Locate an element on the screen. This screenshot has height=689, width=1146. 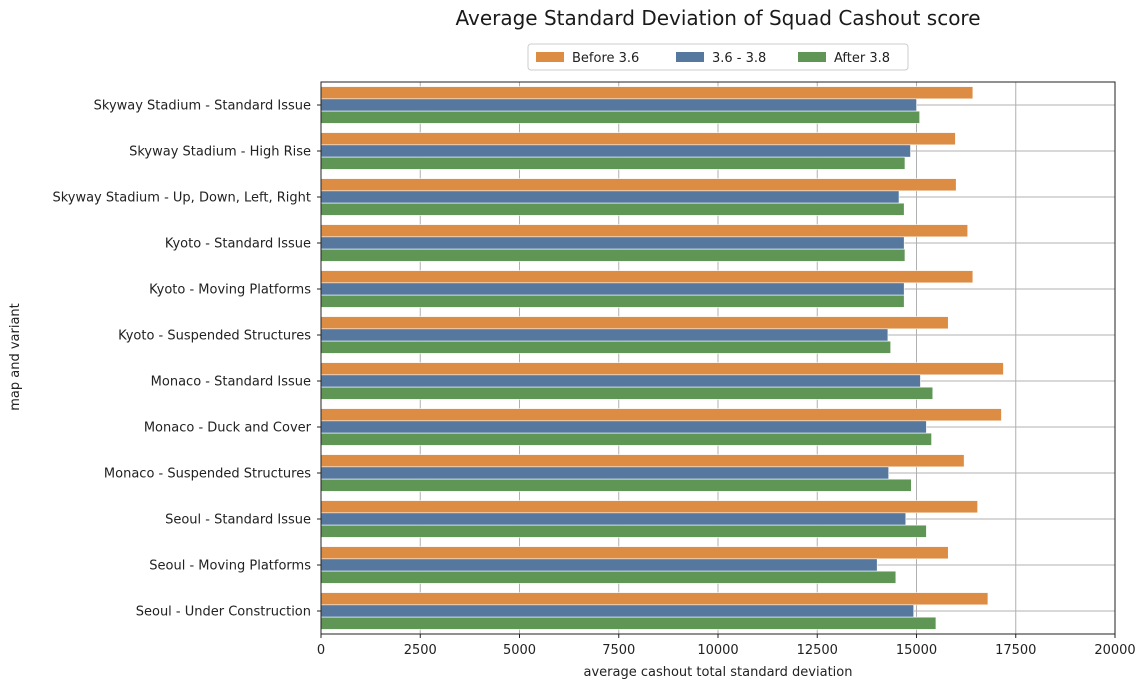
x-axis: 0 2500 5000 7500 10000 12500 15000 17500 20000 is located at coordinates (726, 646).